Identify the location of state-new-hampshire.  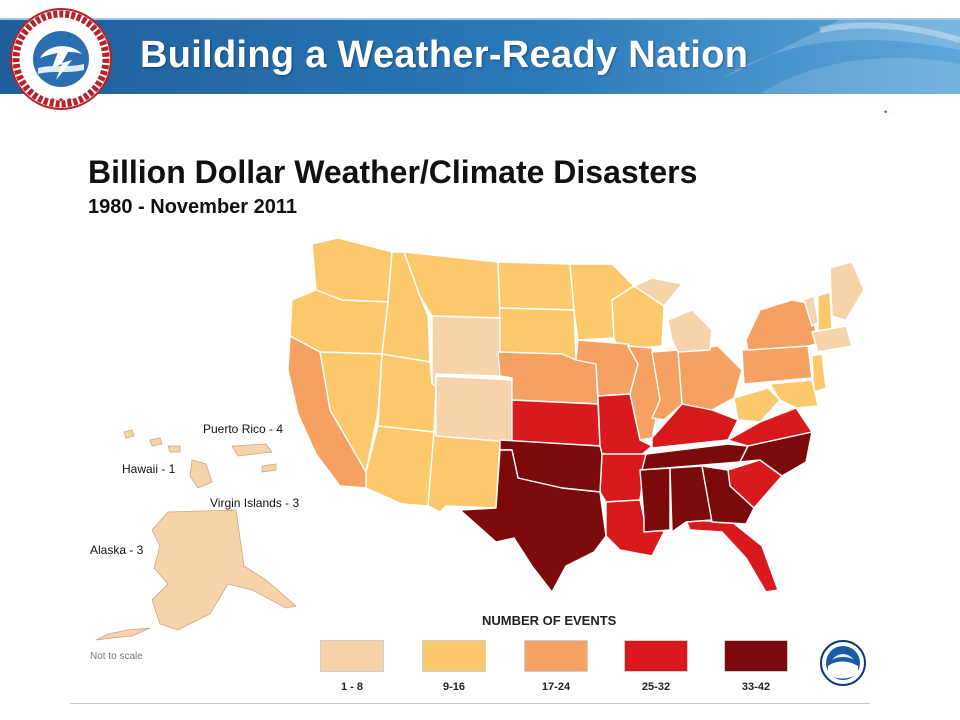
(825, 313).